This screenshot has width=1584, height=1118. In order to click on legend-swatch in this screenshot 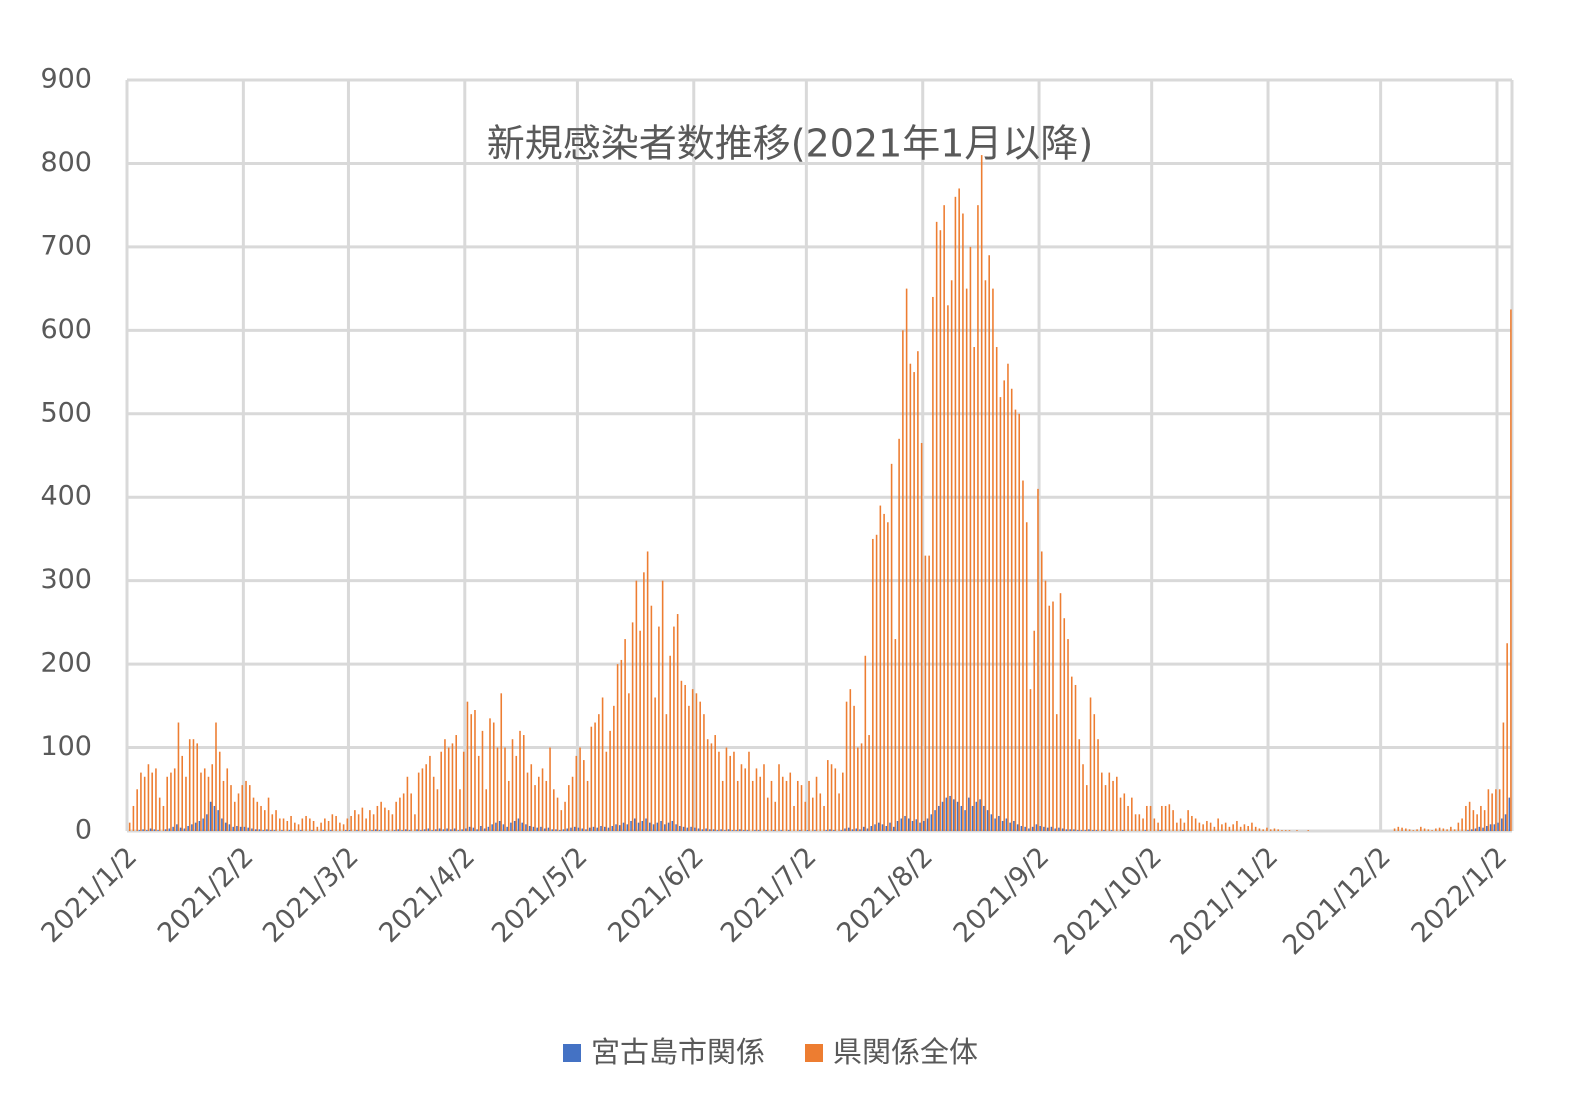, I will do `click(572, 1053)`.